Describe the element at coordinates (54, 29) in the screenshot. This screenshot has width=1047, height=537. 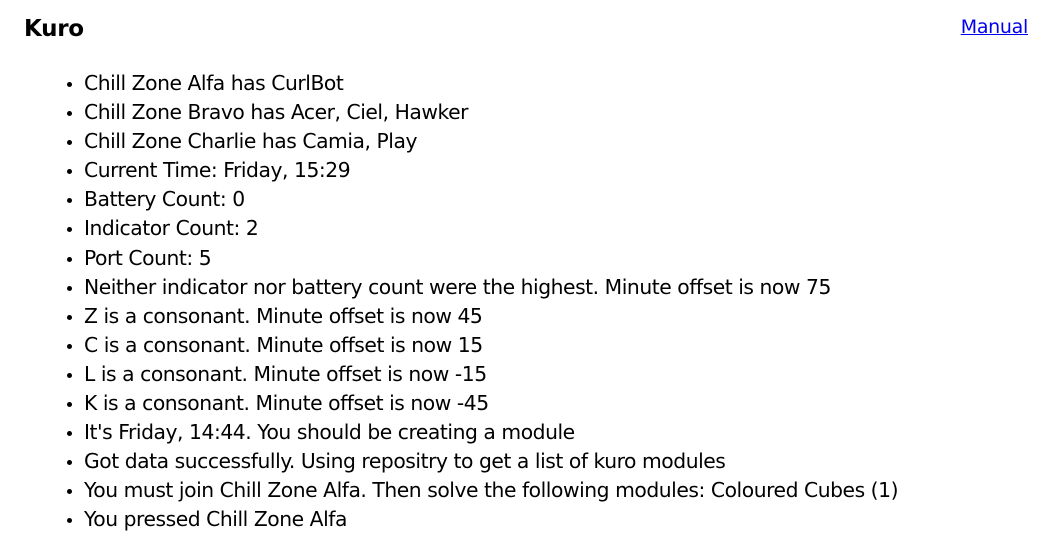
I see `page-title: Kuro` at that location.